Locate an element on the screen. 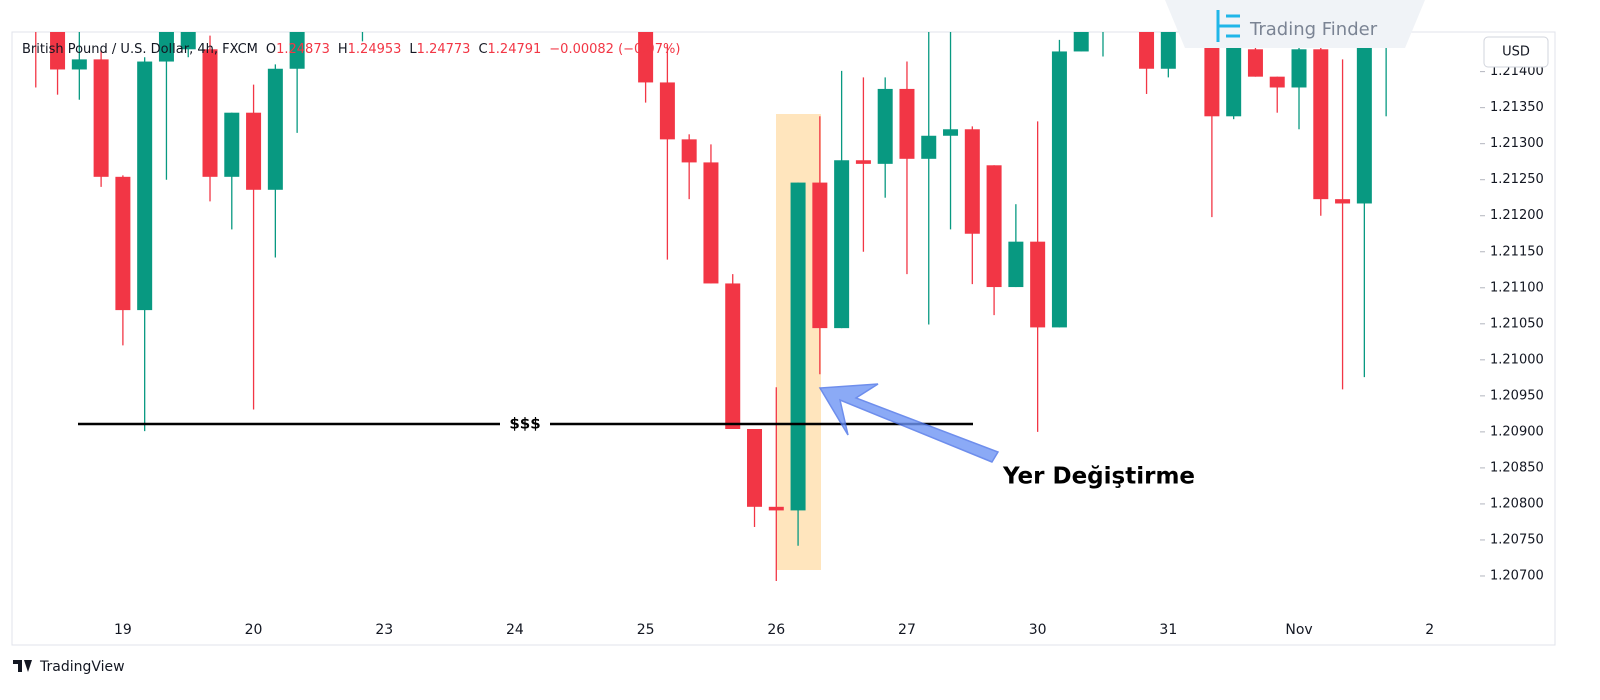 The image size is (1600, 700). x-tick-label: 27 is located at coordinates (907, 630).